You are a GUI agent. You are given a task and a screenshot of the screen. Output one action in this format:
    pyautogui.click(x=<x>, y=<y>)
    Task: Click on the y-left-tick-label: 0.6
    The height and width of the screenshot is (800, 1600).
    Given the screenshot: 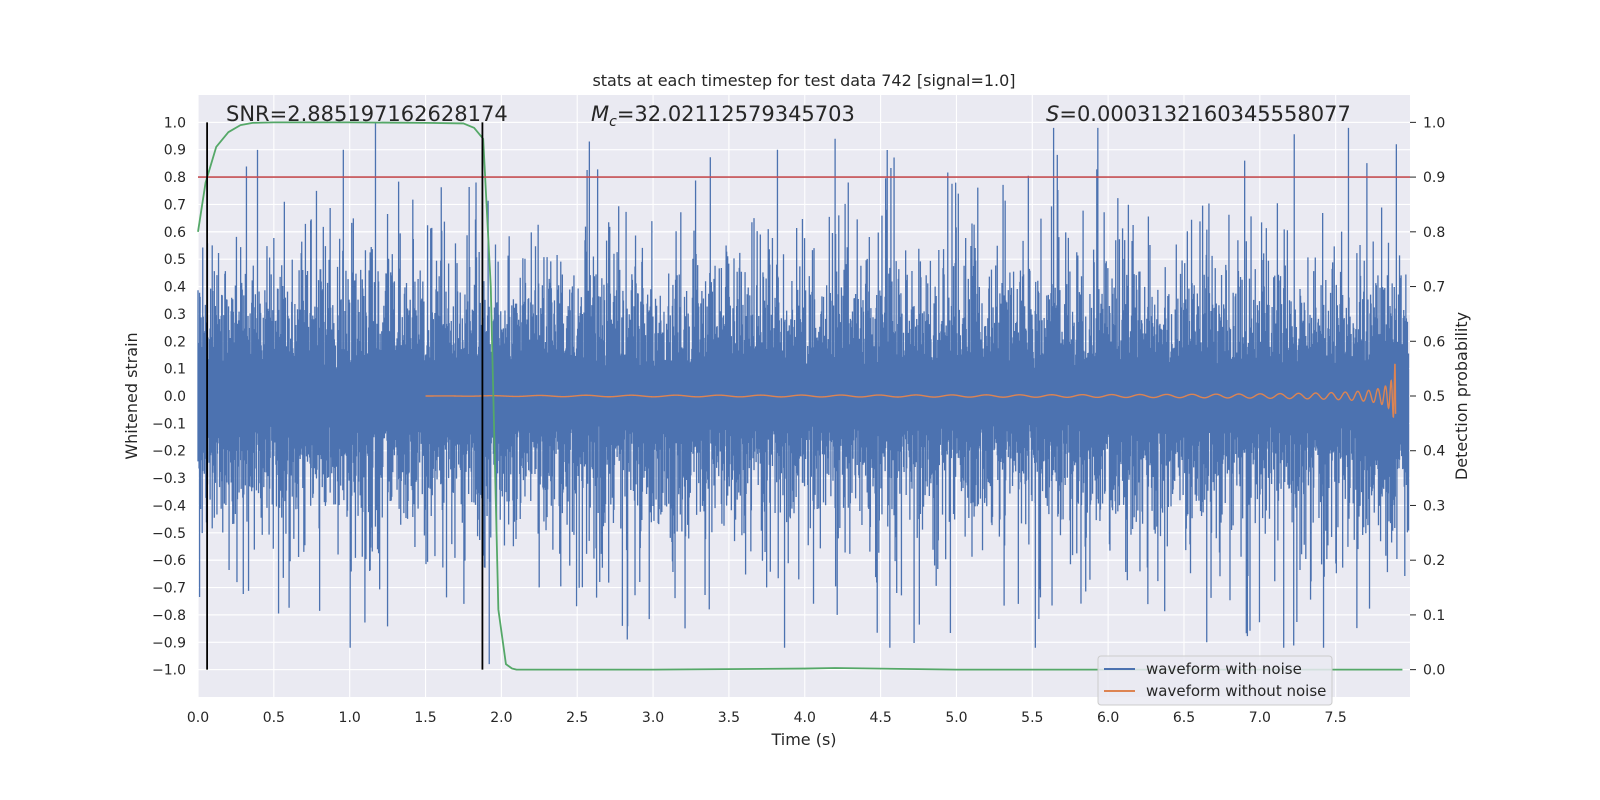 What is the action you would take?
    pyautogui.click(x=175, y=233)
    